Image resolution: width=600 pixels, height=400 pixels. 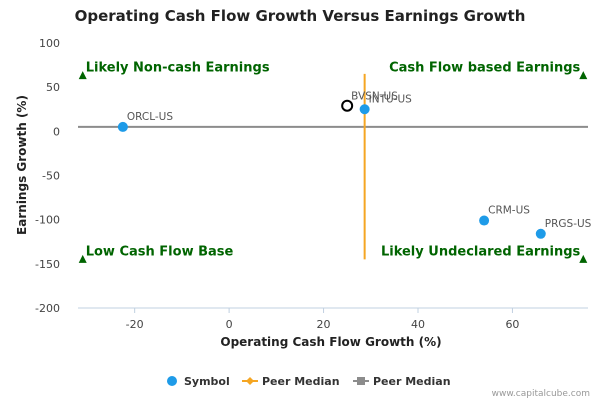 I want to click on x-axis-ticks: -20 0 20 40 60, so click(x=322, y=319).